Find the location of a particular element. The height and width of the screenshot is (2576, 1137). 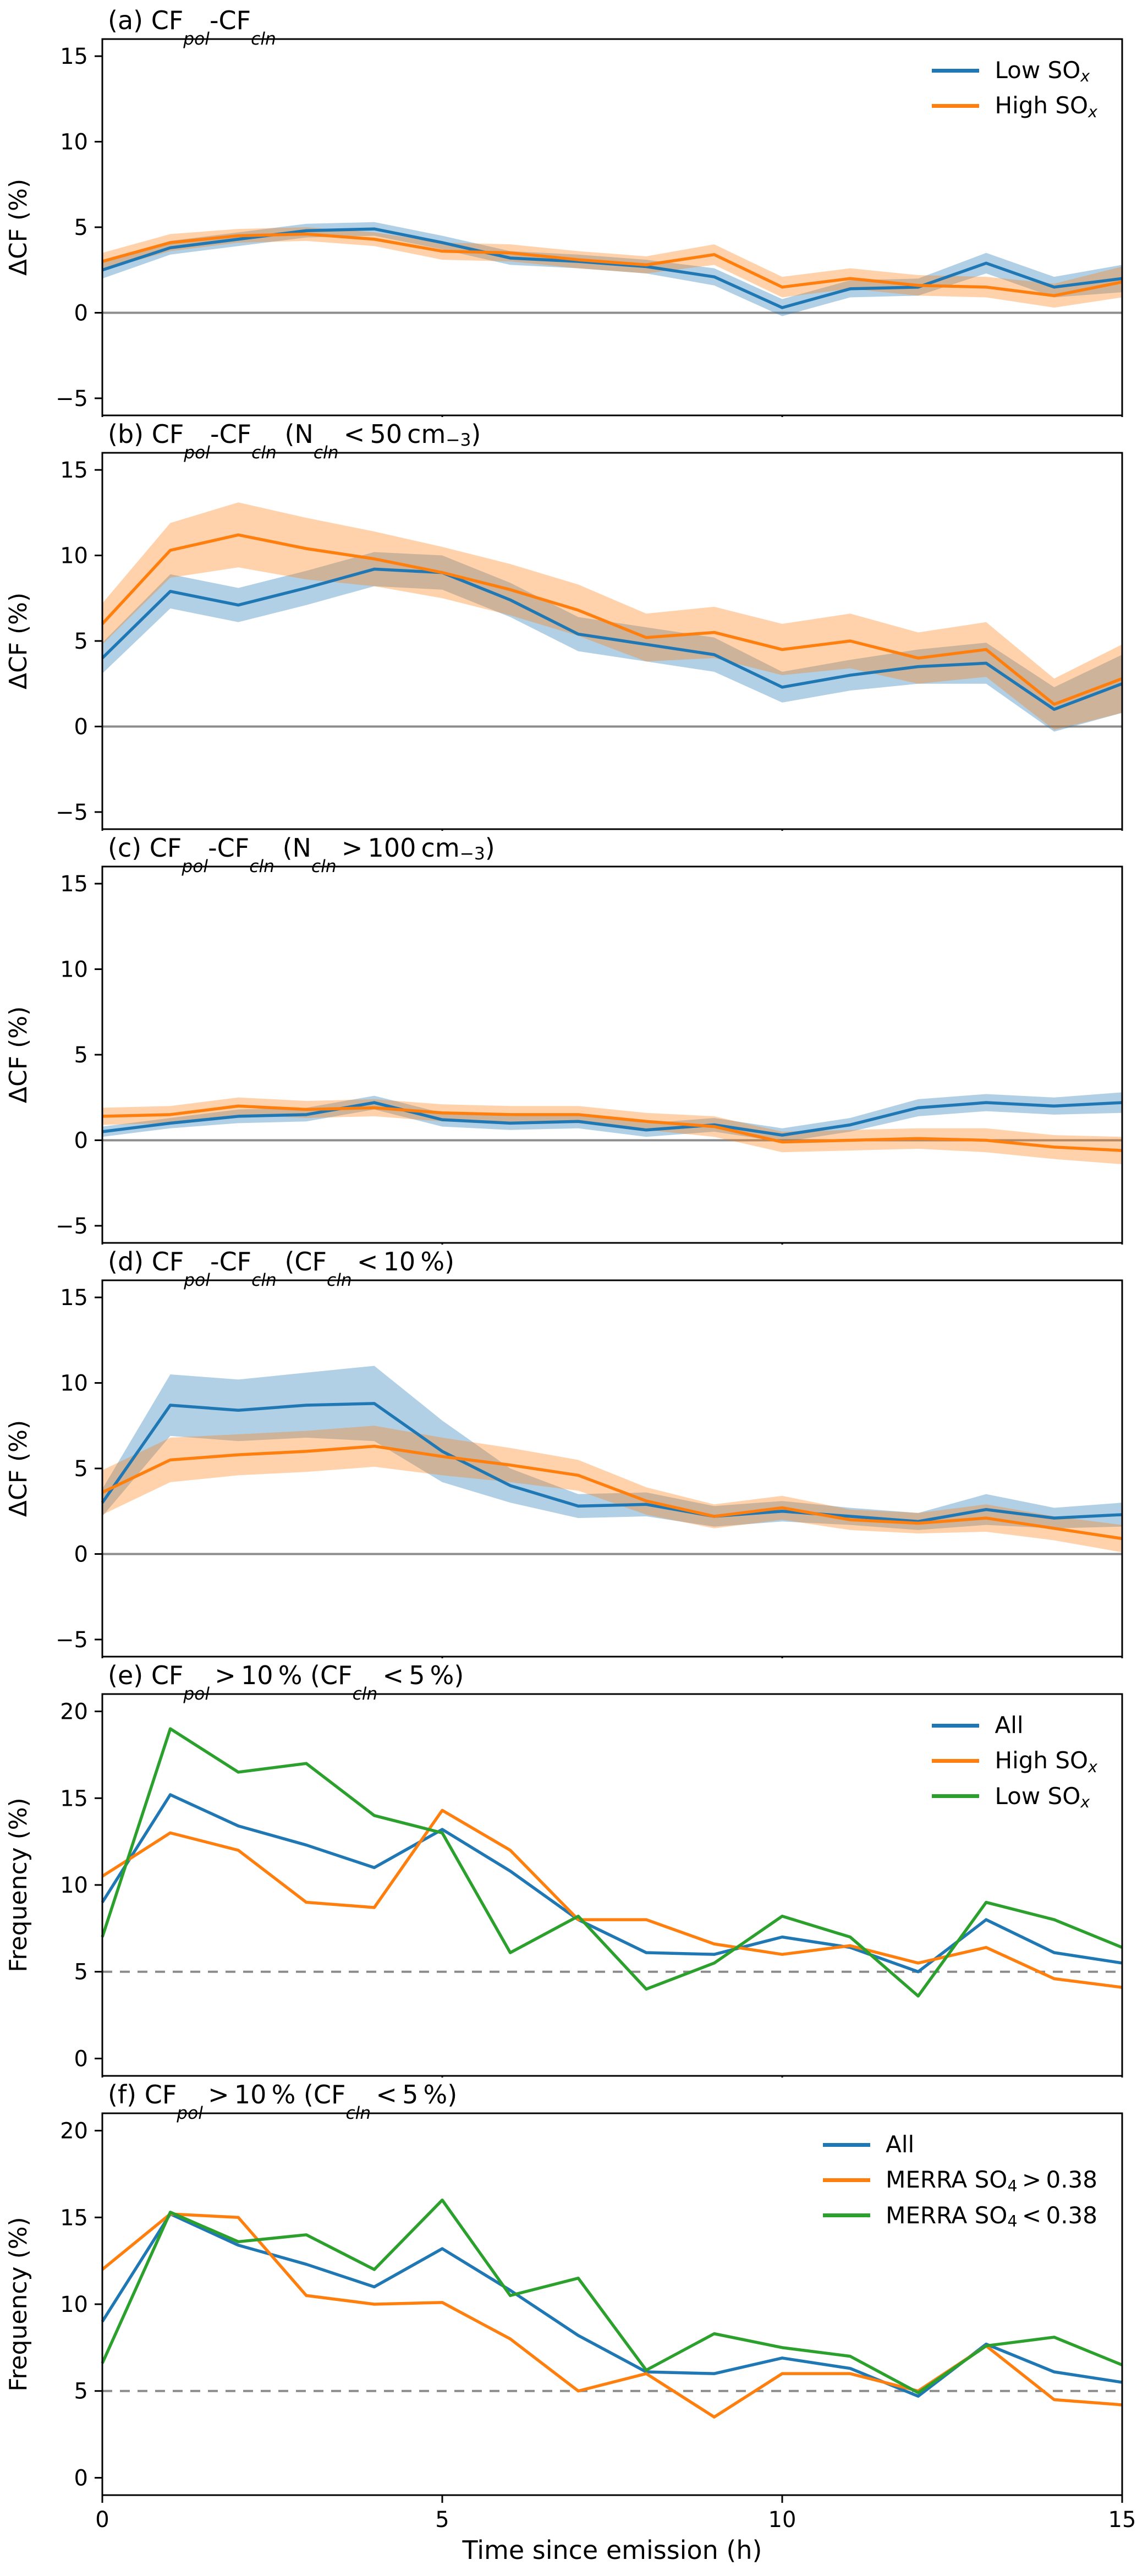

legend: All High SOx Low SOx is located at coordinates (1014, 1761).